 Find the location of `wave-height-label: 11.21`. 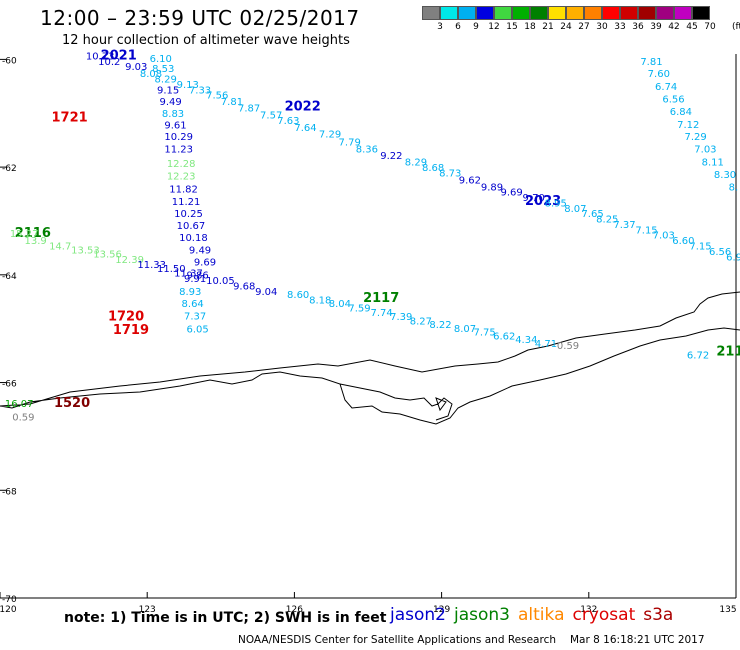

wave-height-label: 11.21 is located at coordinates (186, 202).